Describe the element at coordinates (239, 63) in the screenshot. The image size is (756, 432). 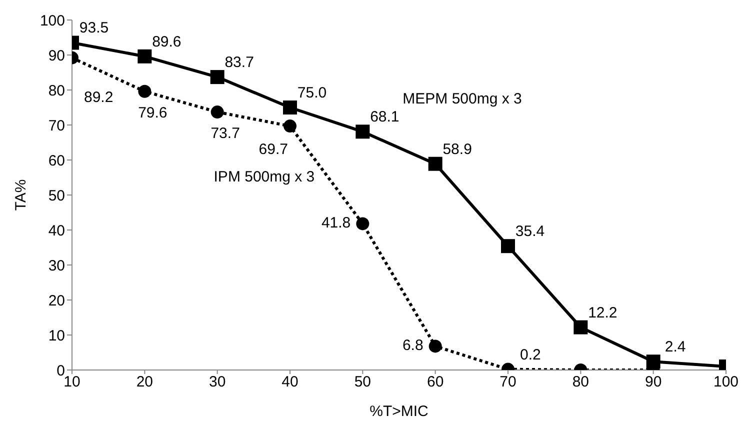
I see `data-label: 83.7` at that location.